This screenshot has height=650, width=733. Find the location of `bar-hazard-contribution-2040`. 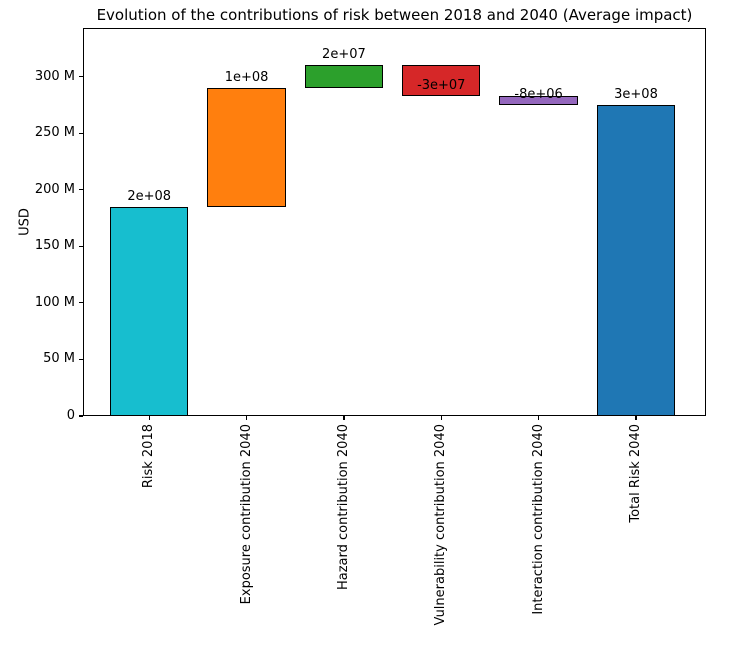

bar-hazard-contribution-2040 is located at coordinates (344, 76).